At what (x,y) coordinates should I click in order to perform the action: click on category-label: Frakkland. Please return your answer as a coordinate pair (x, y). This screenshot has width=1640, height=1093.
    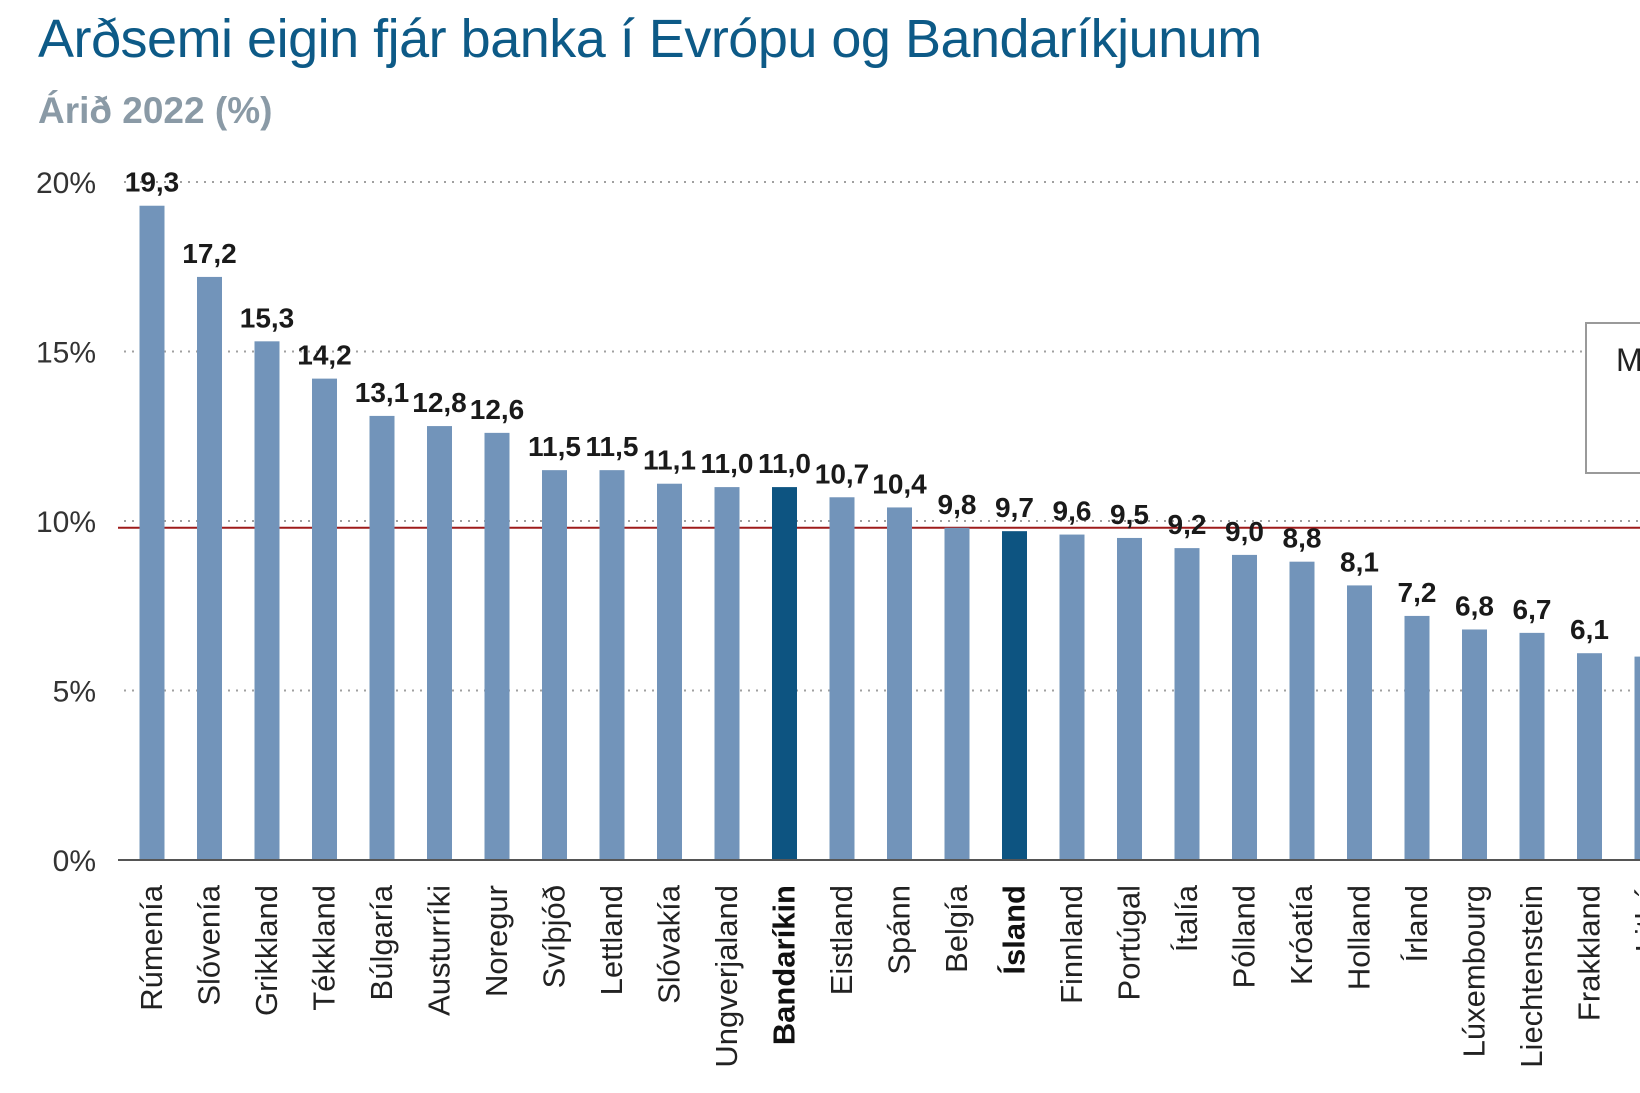
    Looking at the image, I should click on (1589, 953).